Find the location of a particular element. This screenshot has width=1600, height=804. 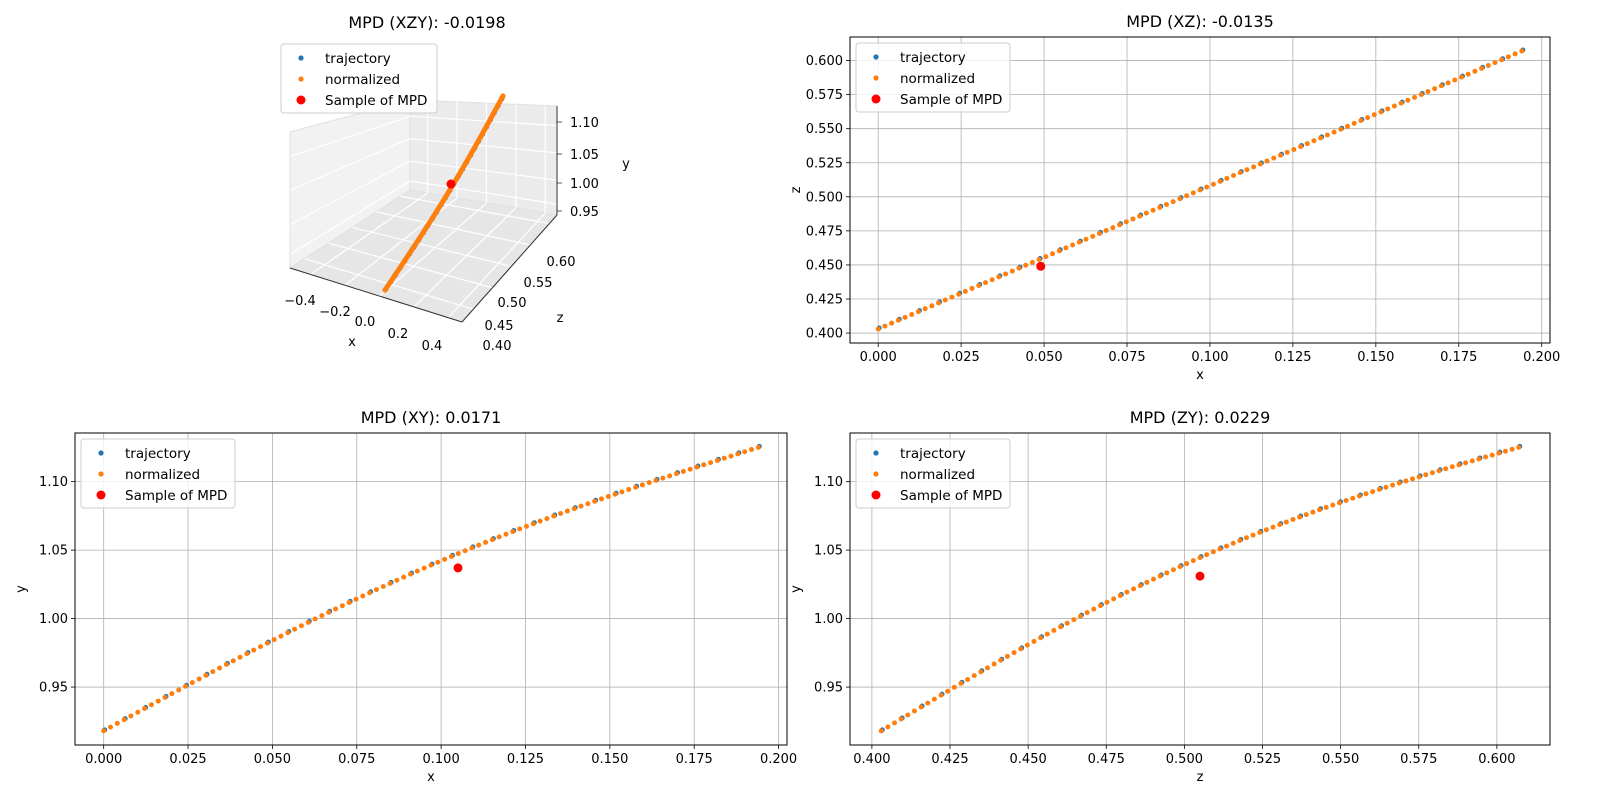

y-axis-label: y is located at coordinates (21, 589).